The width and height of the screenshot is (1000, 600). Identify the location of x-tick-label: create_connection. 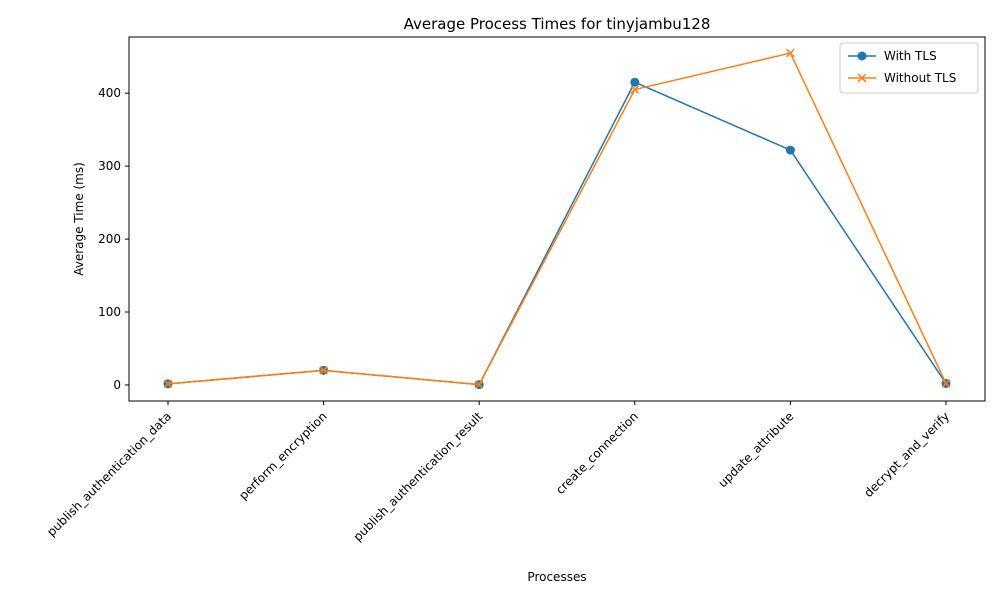
(597, 453).